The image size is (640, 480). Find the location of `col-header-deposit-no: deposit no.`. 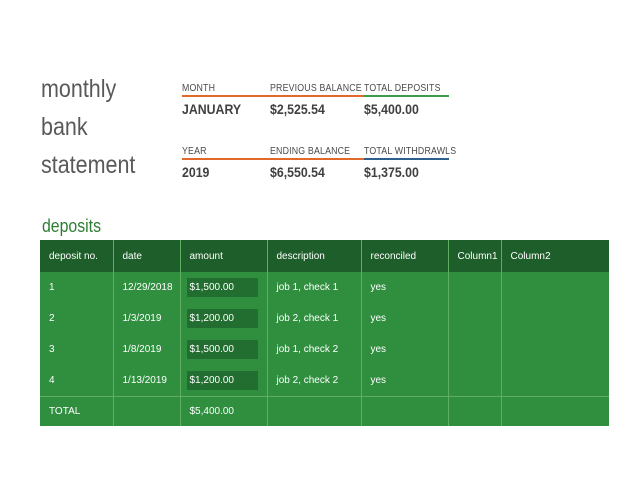

col-header-deposit-no: deposit no. is located at coordinates (77, 256).